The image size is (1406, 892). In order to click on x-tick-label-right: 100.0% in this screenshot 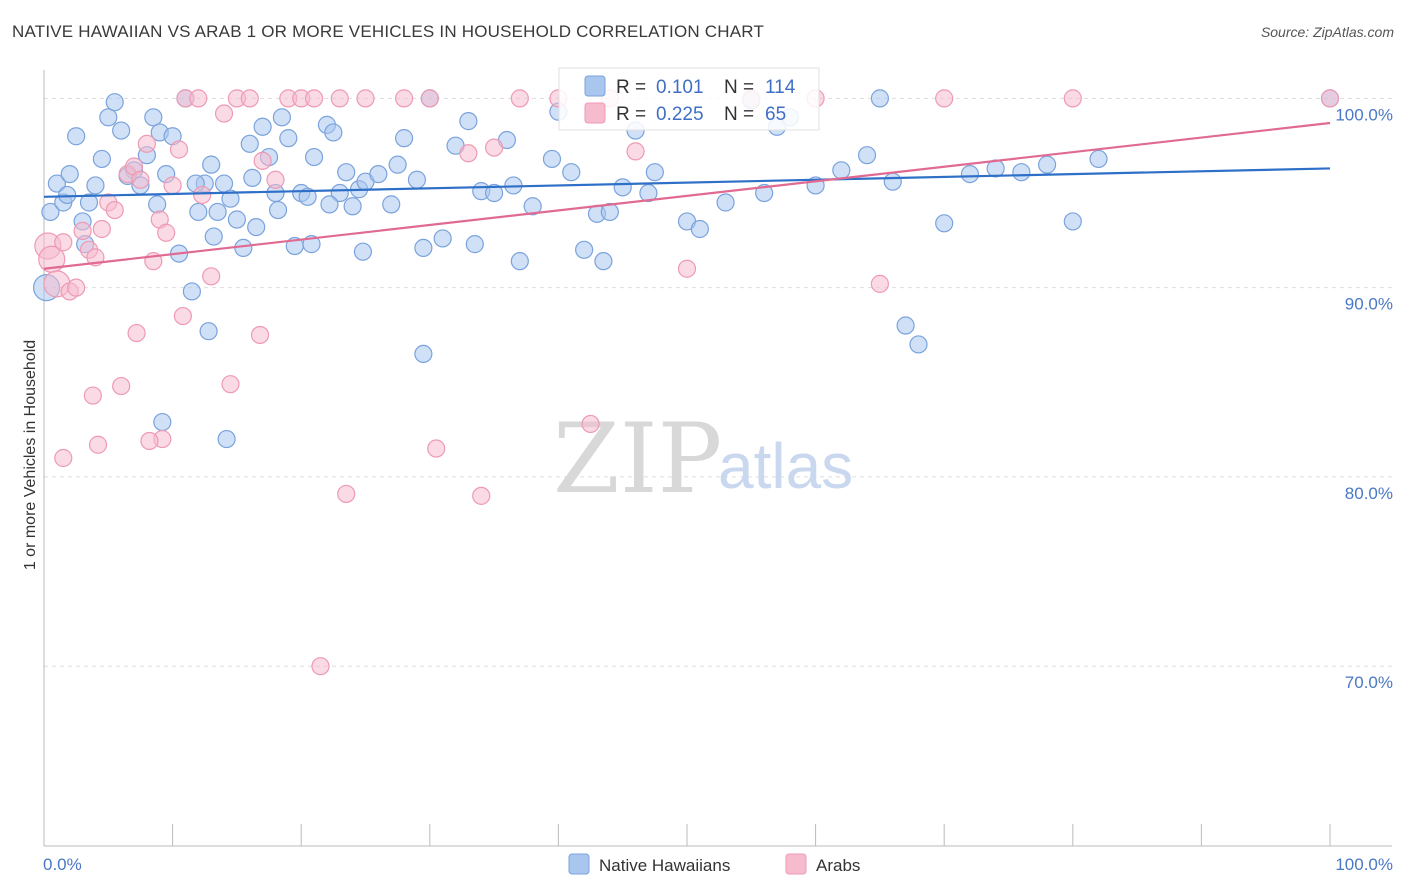, I will do `click(1364, 864)`.